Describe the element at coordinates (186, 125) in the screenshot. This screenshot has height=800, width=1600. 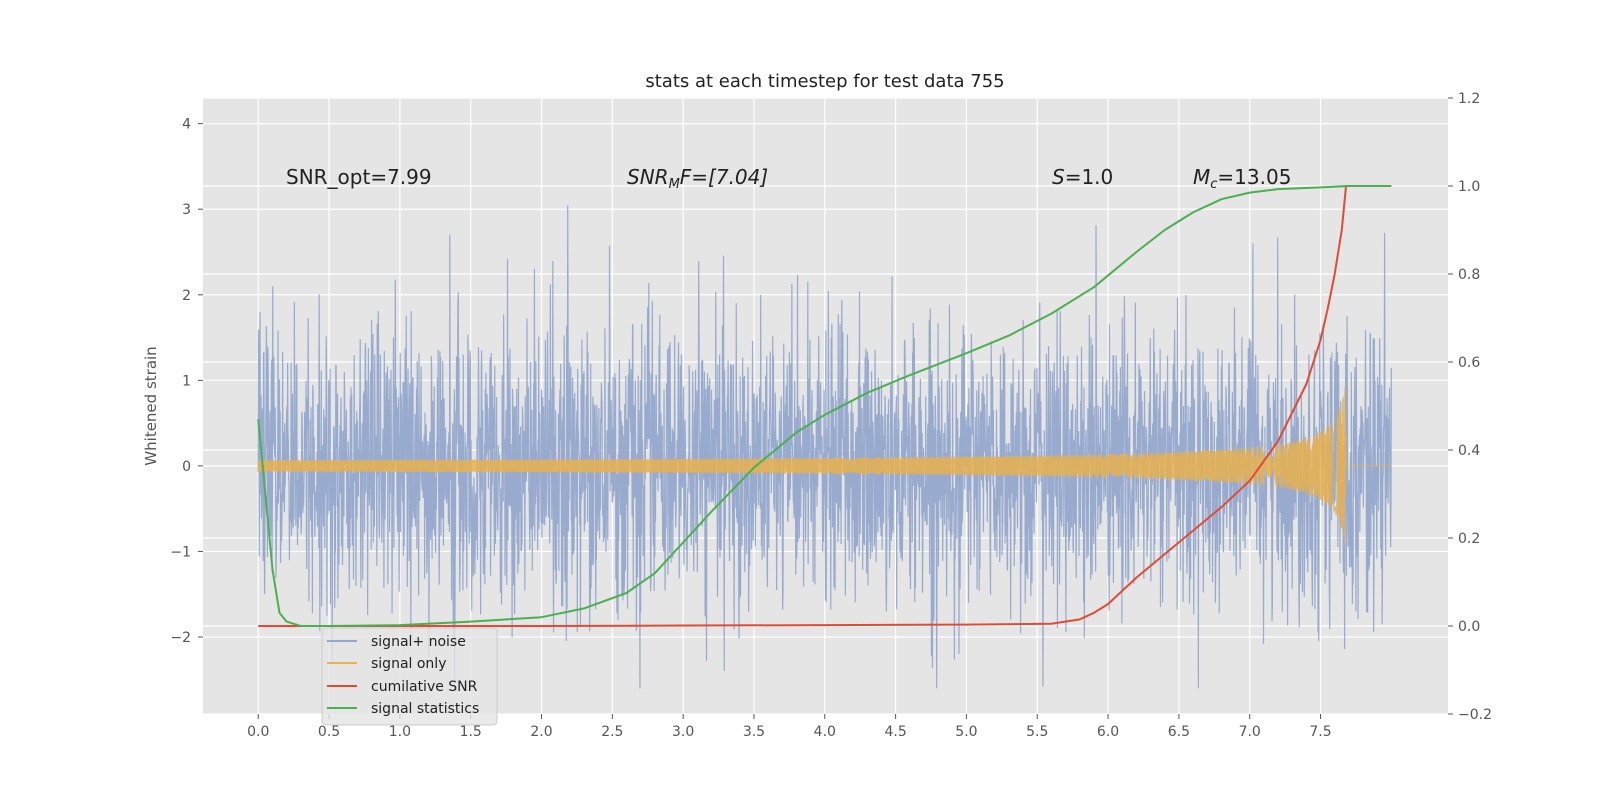
I see `y-tick-label: 4` at that location.